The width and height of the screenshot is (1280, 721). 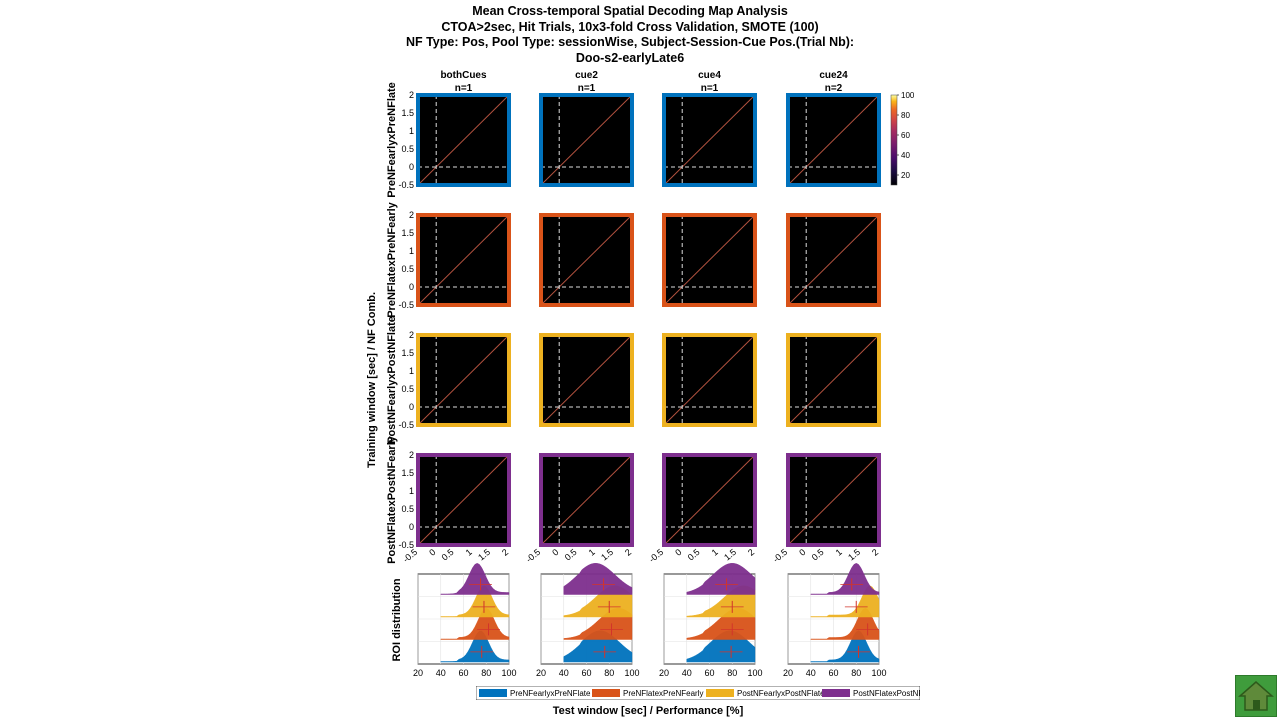 I want to click on colorbar-gradient, so click(x=894, y=140).